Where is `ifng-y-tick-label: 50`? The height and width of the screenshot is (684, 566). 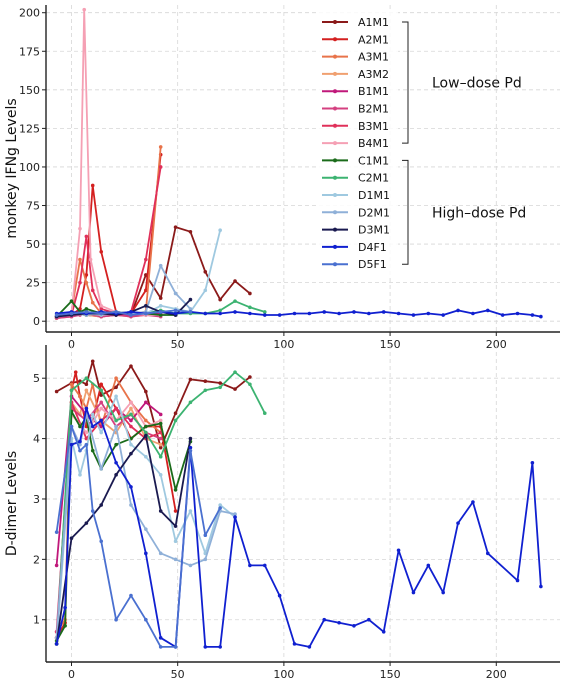
ifng-y-tick-label: 50 is located at coordinates (33, 244).